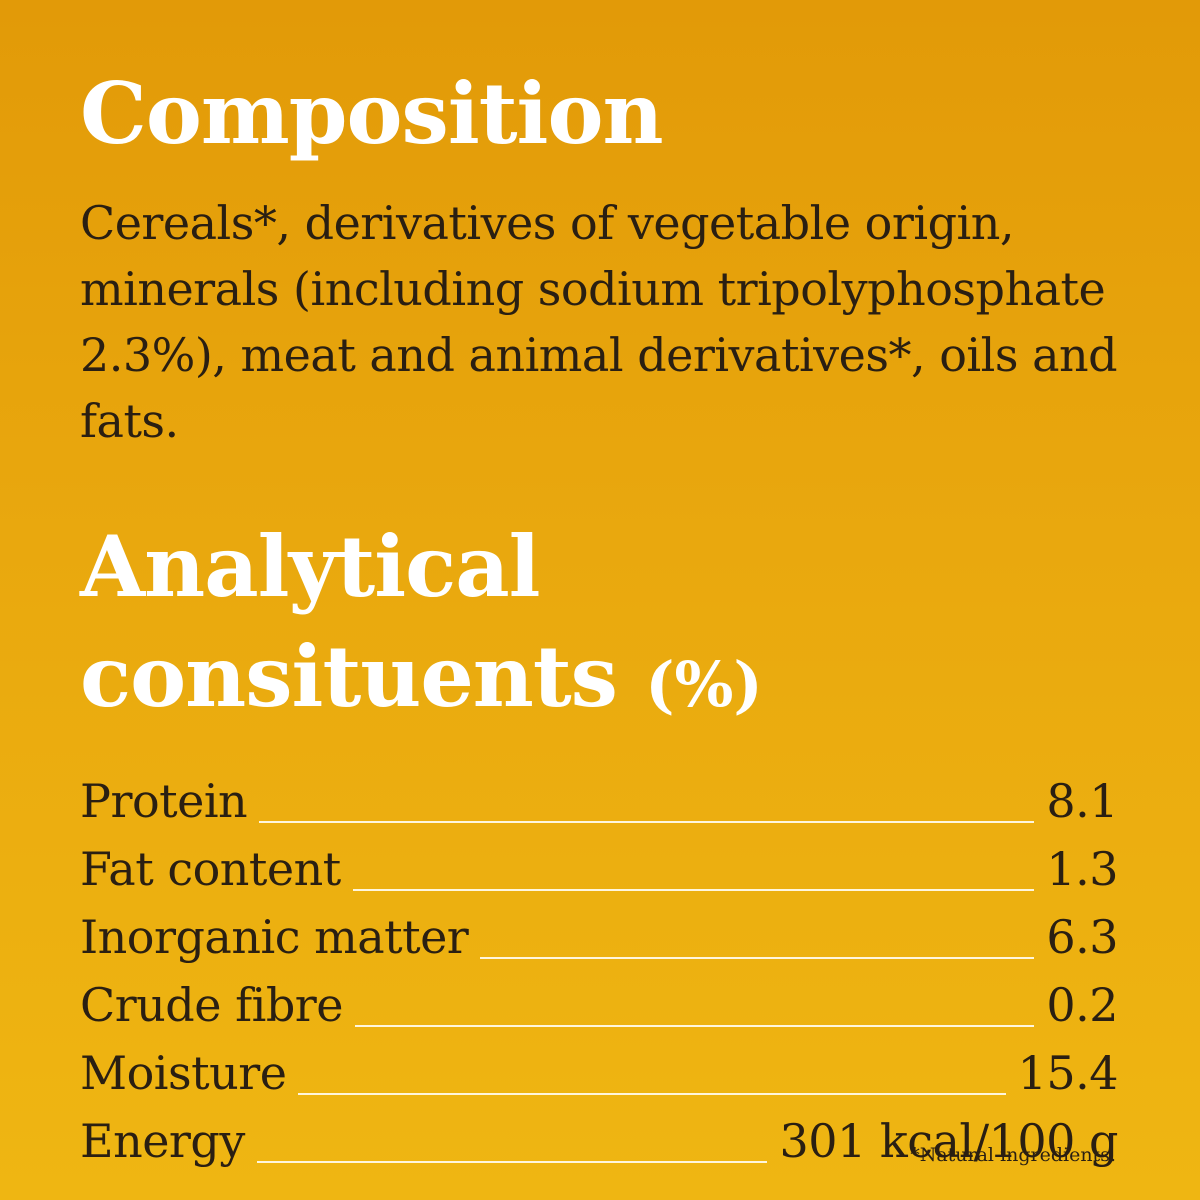  What do you see at coordinates (210, 869) in the screenshot?
I see `constituent-label: Fat content` at bounding box center [210, 869].